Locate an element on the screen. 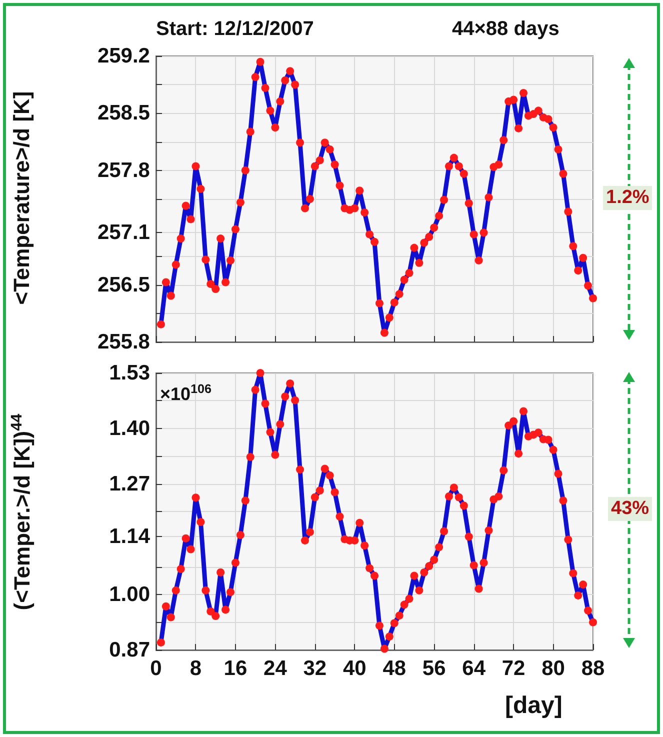 This screenshot has width=663, height=737. x-tick-label: 56 is located at coordinates (434, 668).